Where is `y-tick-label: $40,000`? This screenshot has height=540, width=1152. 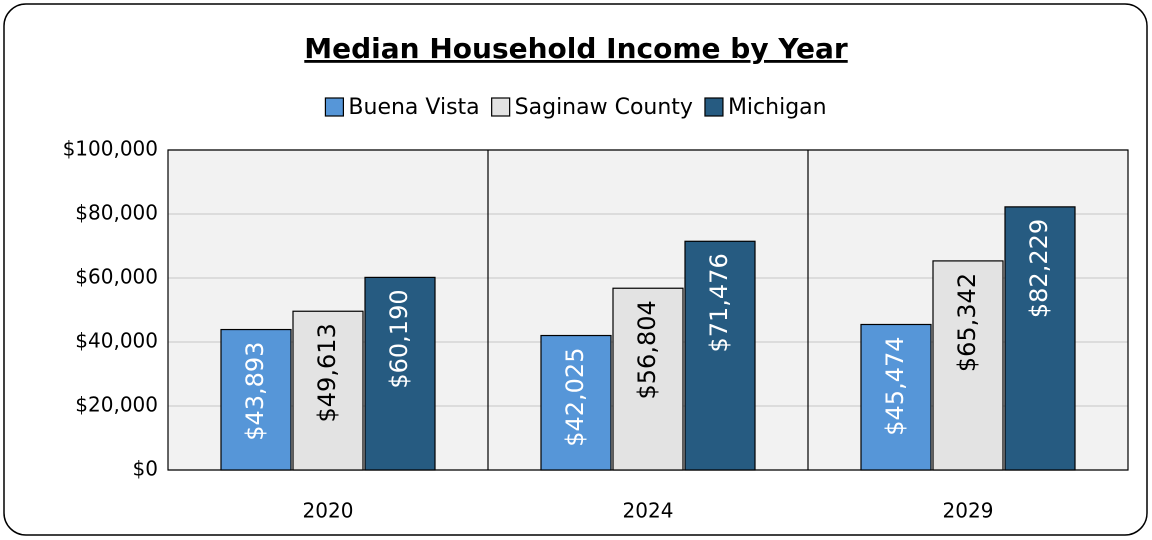 y-tick-label: $40,000 is located at coordinates (116, 341).